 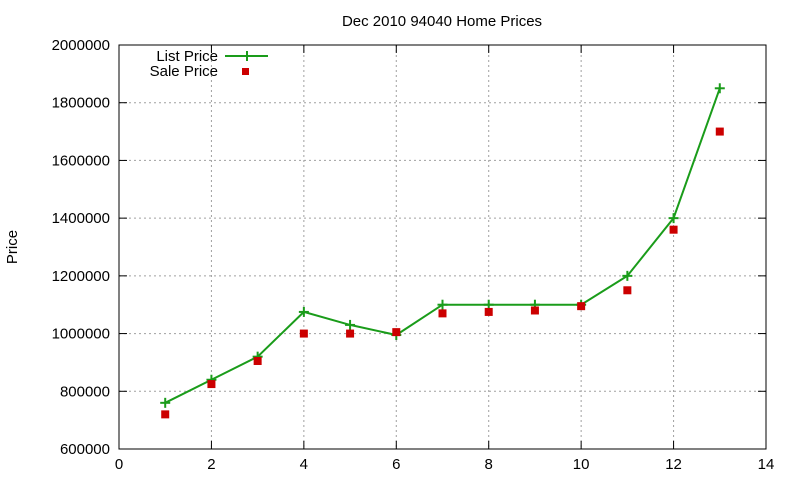 I want to click on y-tick-label: 1000000, so click(x=81, y=334).